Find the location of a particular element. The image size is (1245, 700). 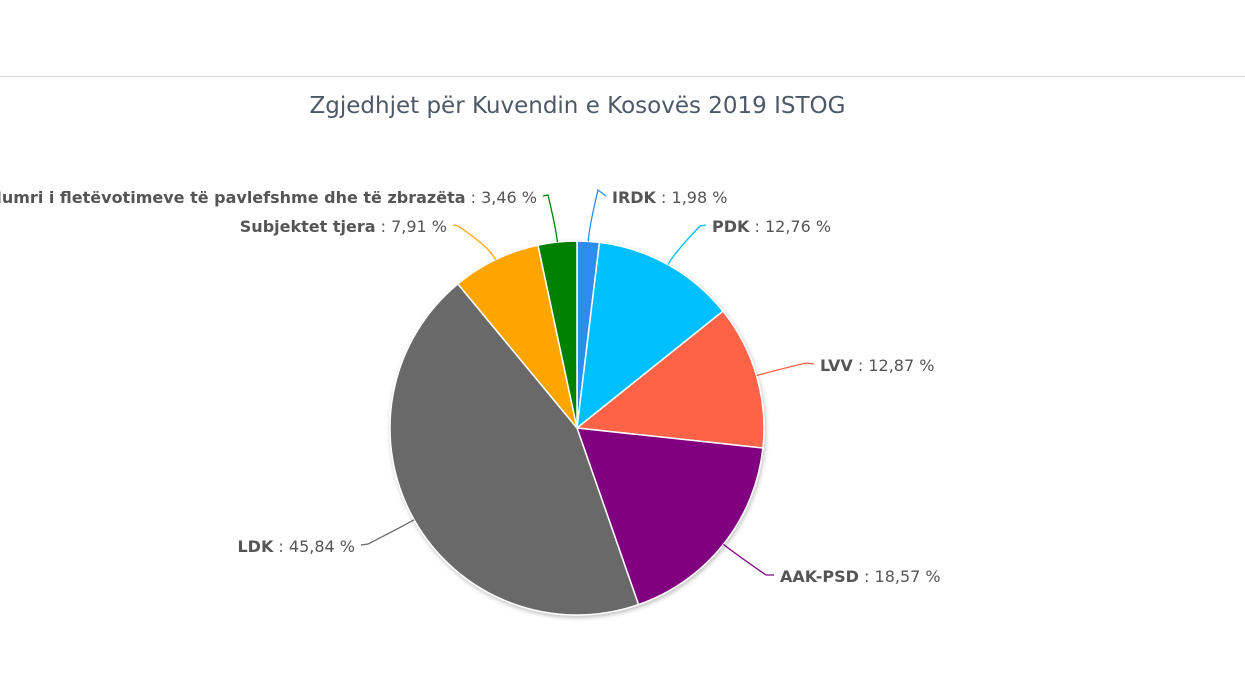

connector-ldk is located at coordinates (387, 532).